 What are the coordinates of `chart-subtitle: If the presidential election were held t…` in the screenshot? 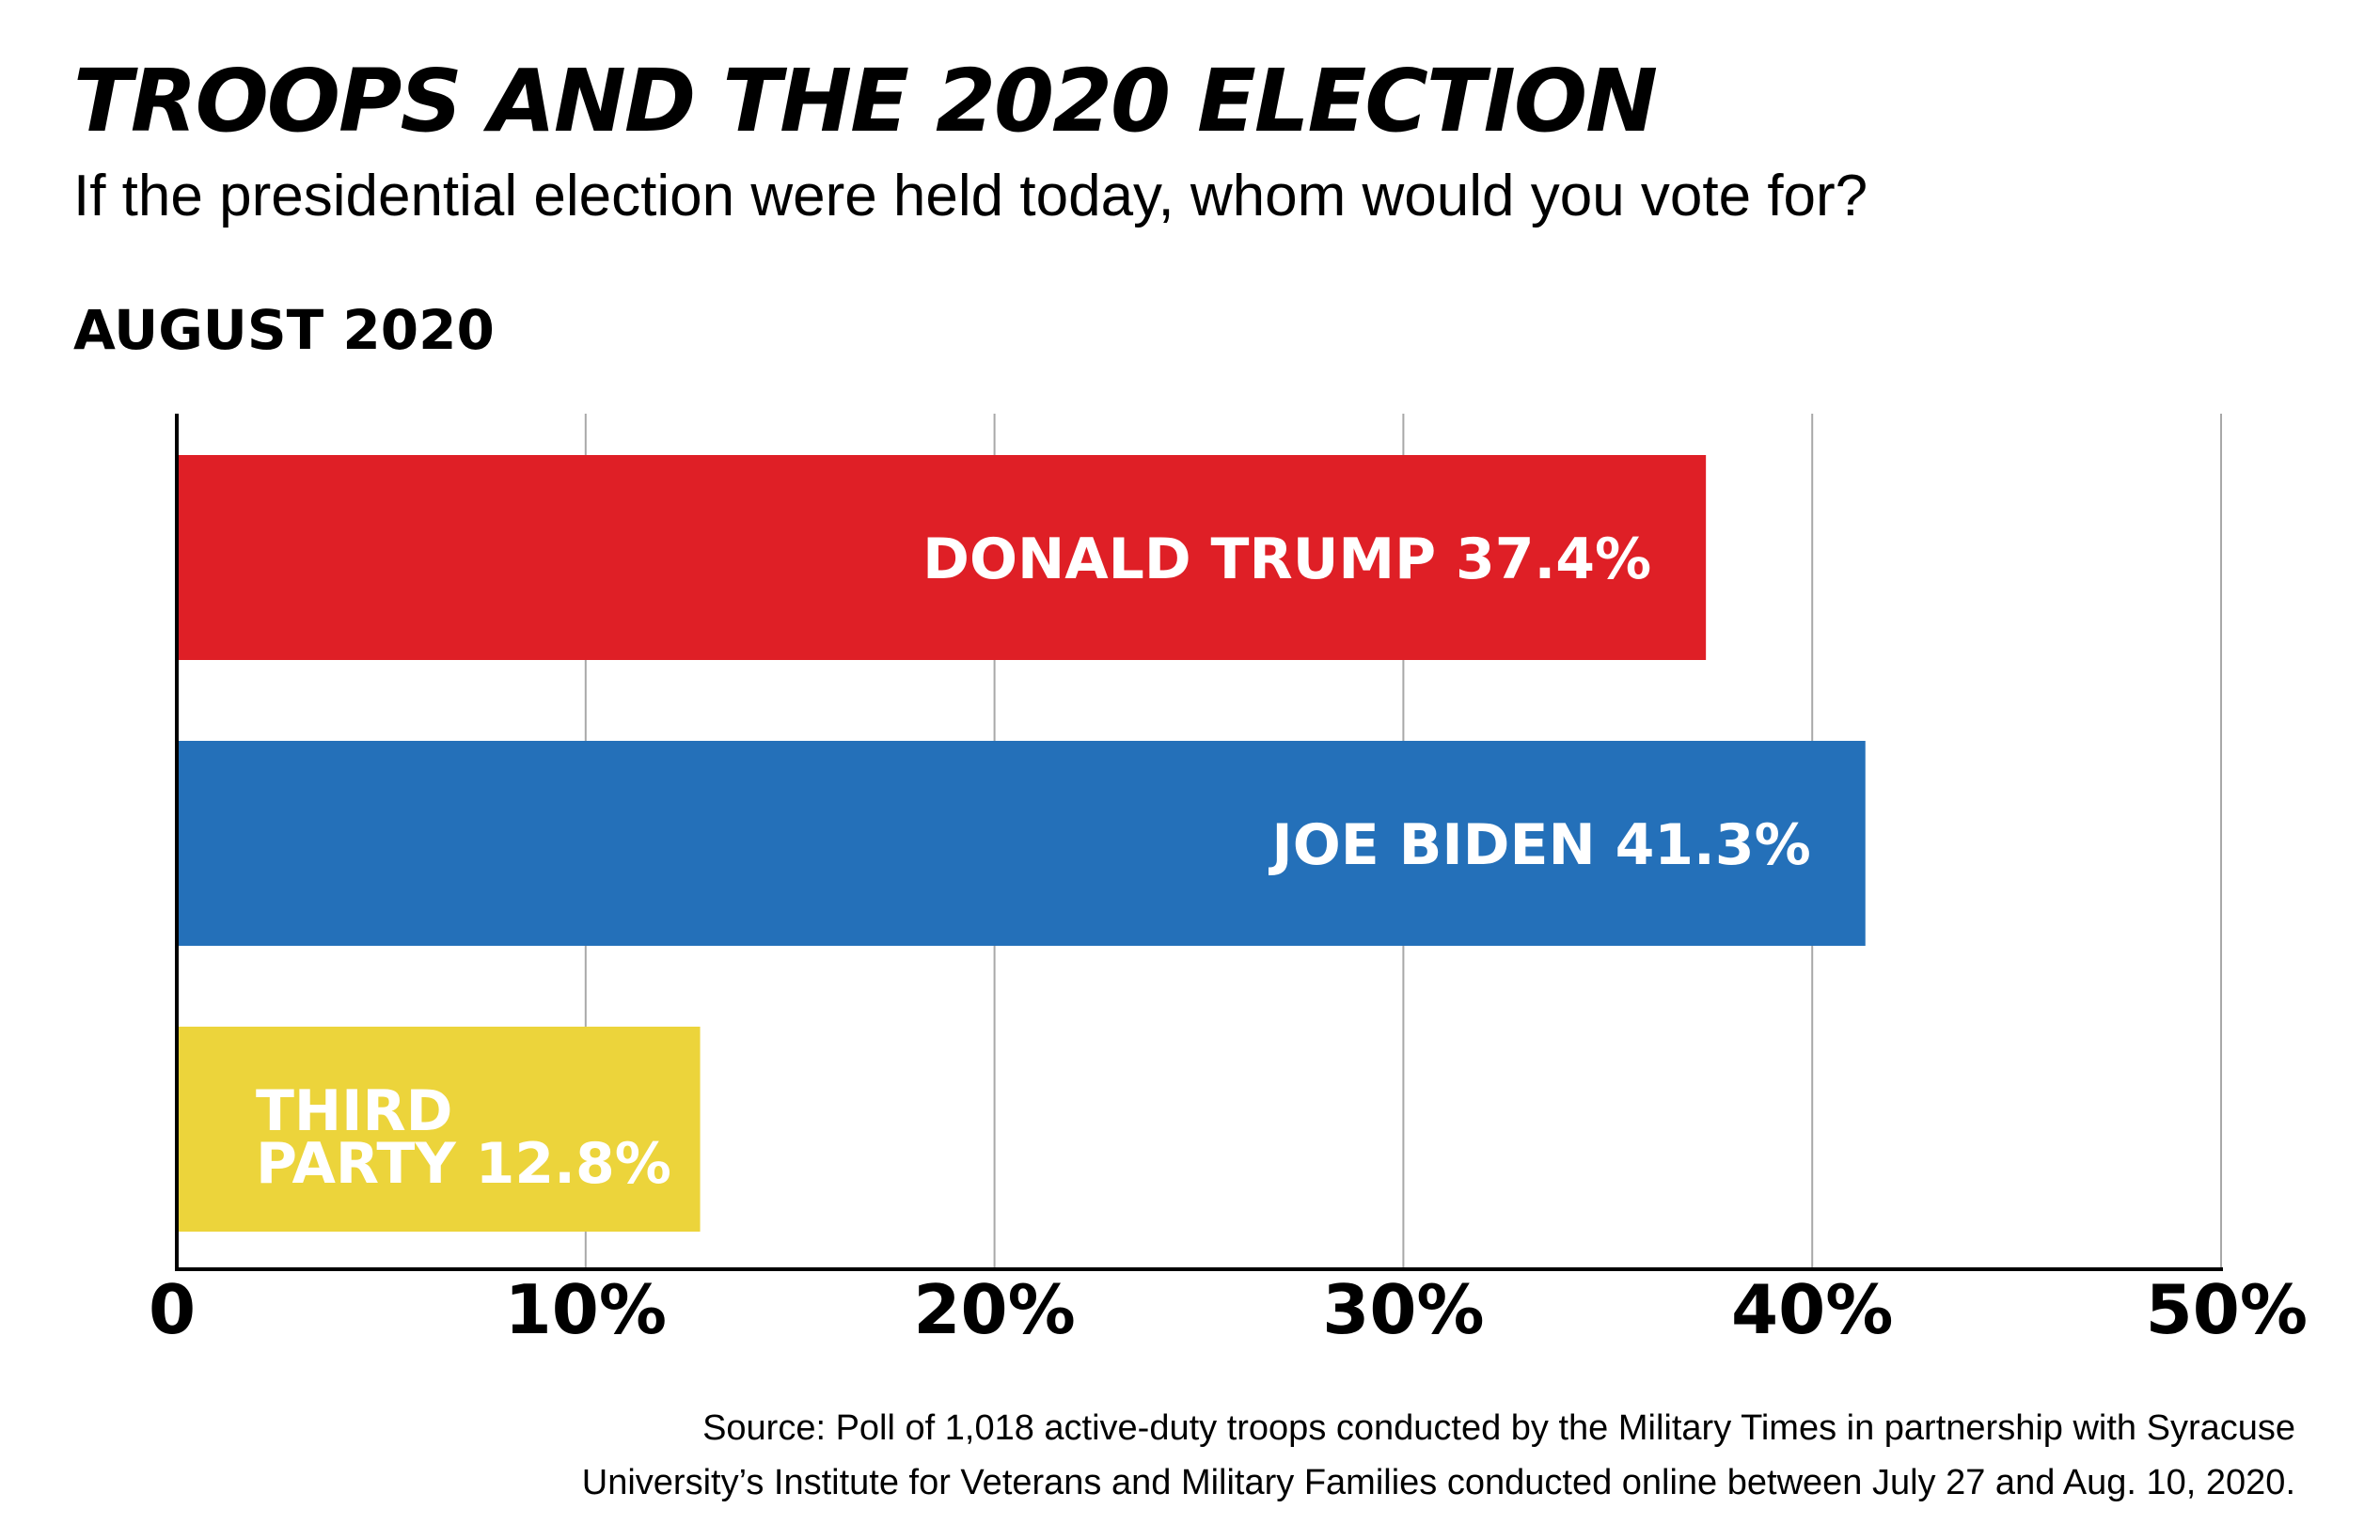 It's located at (970, 196).